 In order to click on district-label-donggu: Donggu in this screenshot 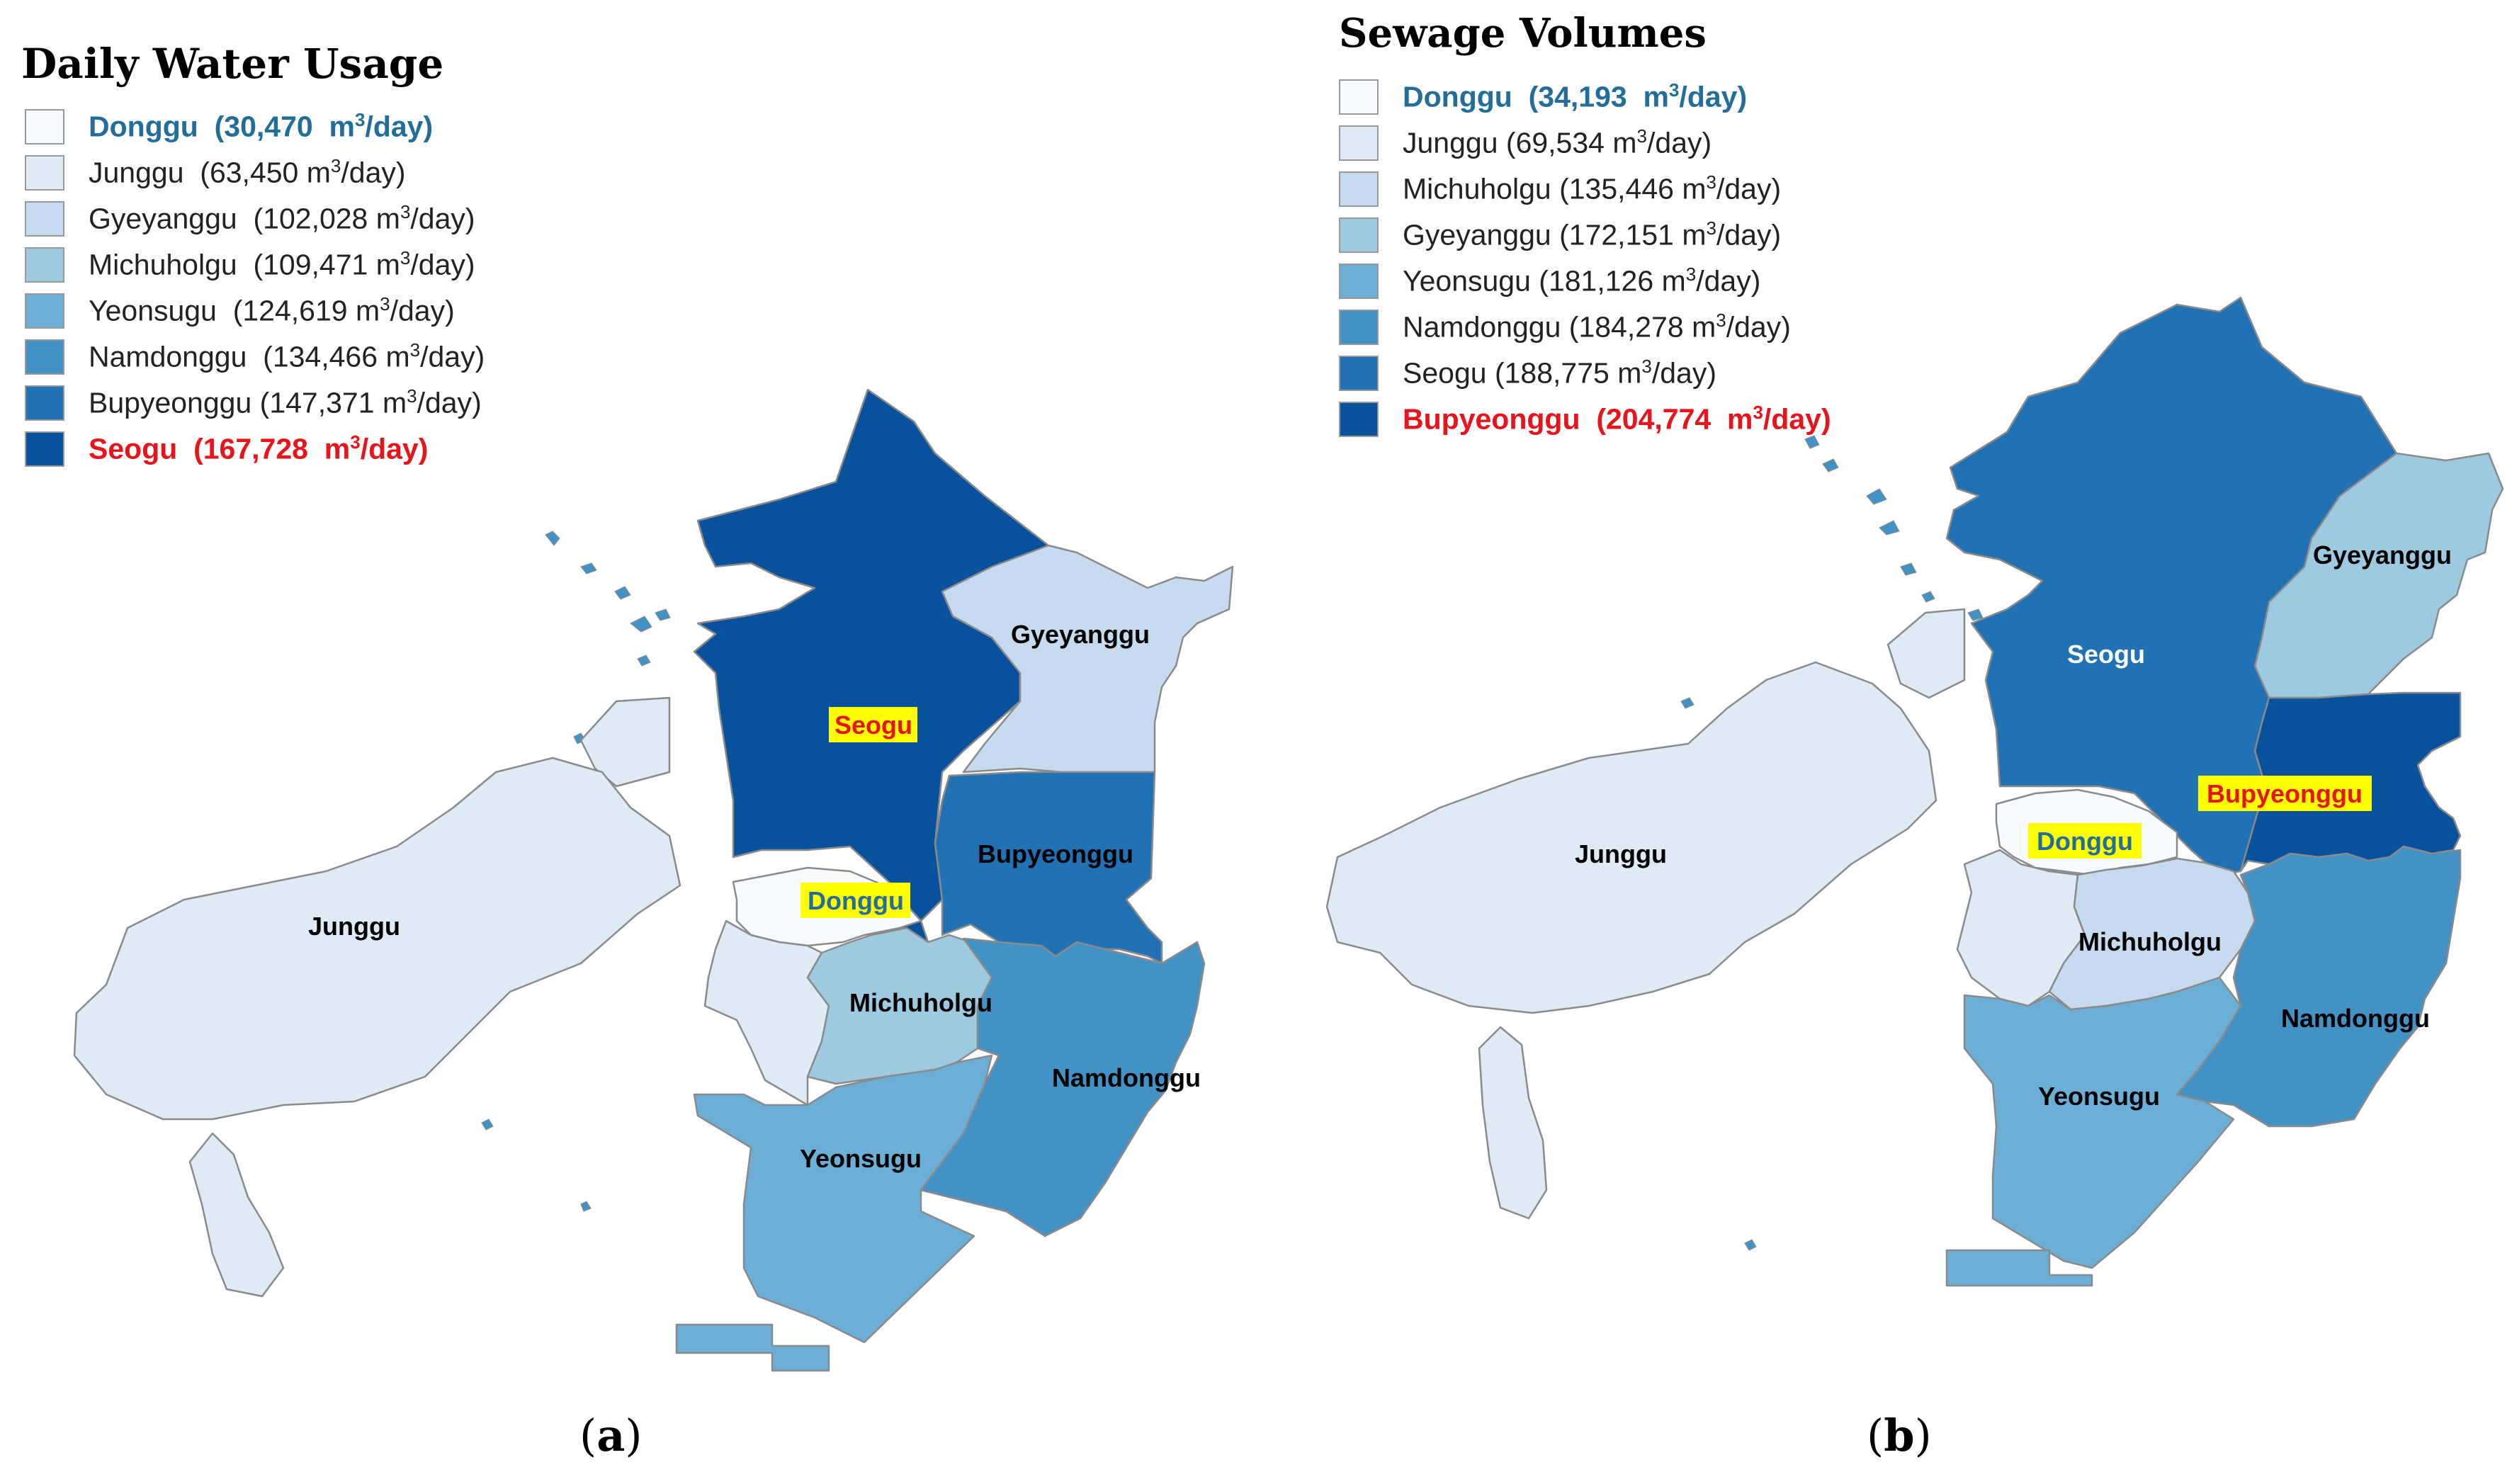, I will do `click(856, 900)`.